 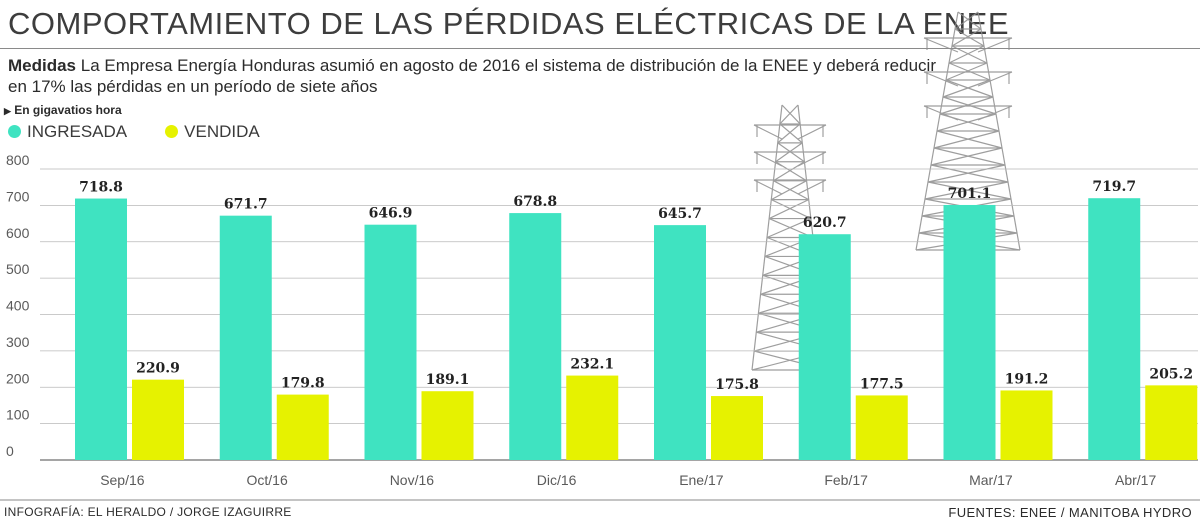 I want to click on data-label: 175.8, so click(x=737, y=385).